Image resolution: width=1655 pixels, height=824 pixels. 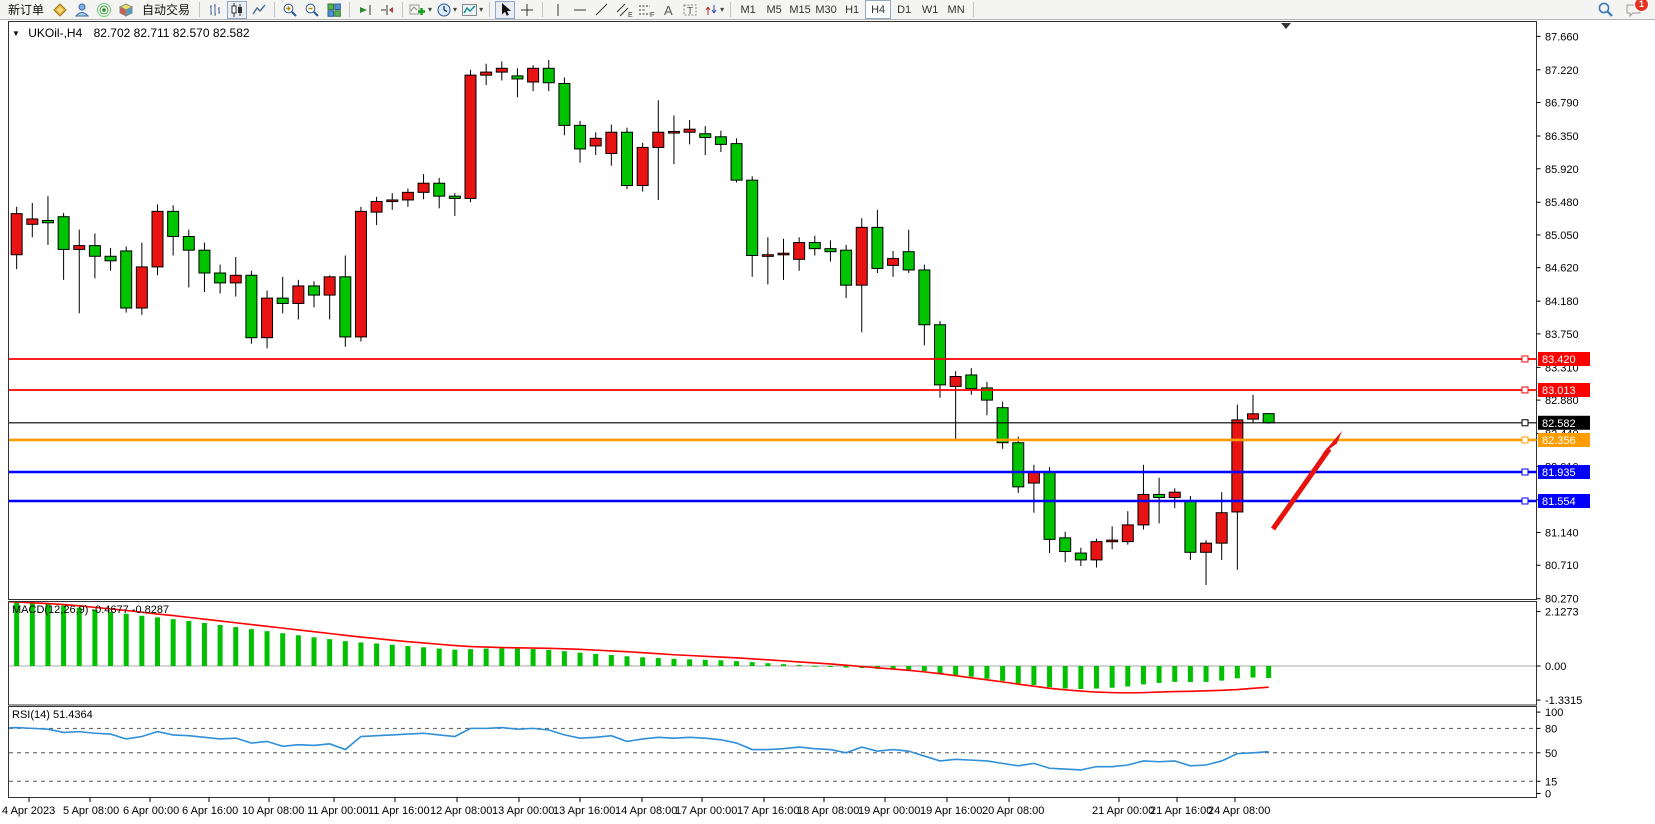 What do you see at coordinates (215, 10) in the screenshot?
I see `bar-chart-button` at bounding box center [215, 10].